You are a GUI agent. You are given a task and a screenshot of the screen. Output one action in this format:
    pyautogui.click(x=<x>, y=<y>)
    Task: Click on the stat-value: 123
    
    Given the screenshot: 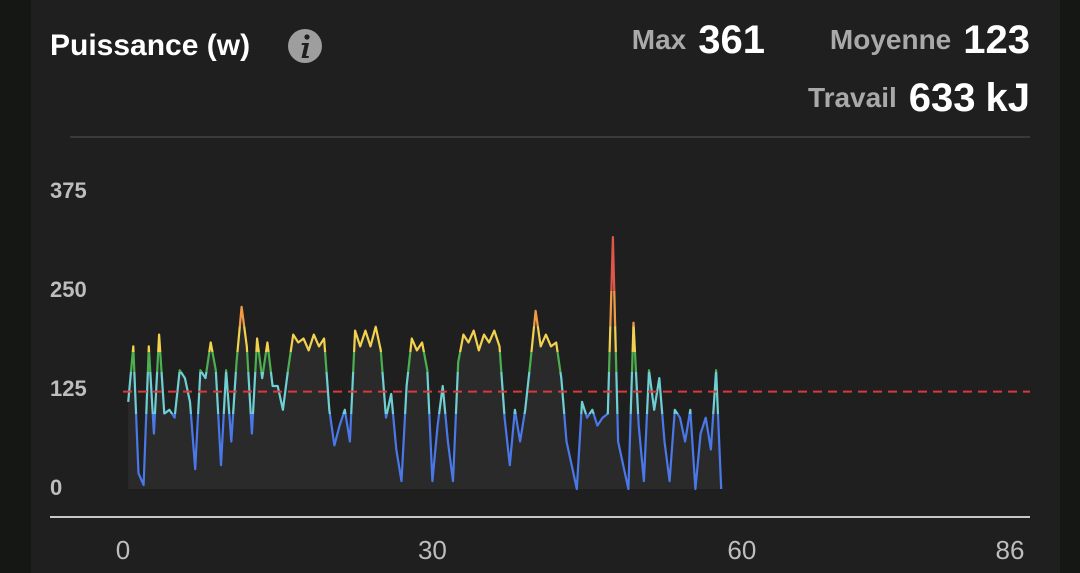 What is the action you would take?
    pyautogui.click(x=996, y=40)
    